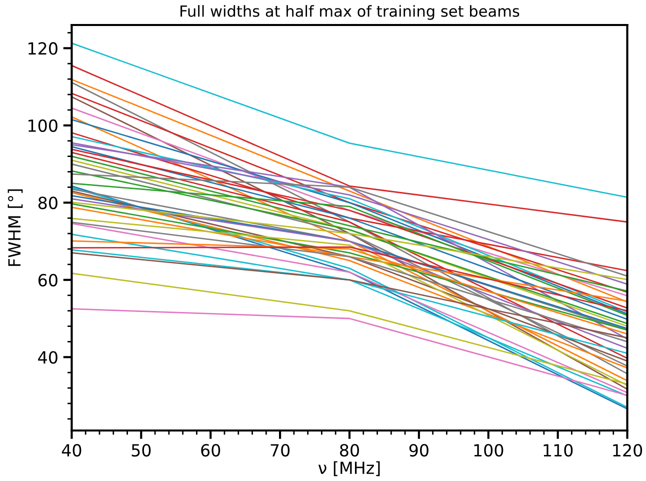  I want to click on y-tick-label: 100, so click(43, 125).